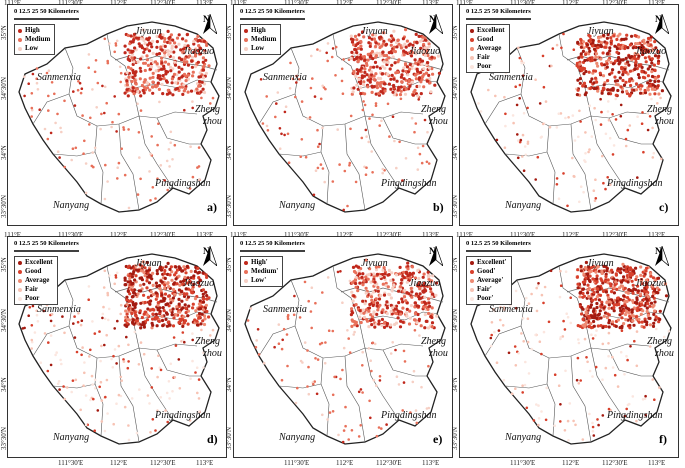 The width and height of the screenshot is (685, 468). I want to click on north-arrow: N, so click(210, 256).